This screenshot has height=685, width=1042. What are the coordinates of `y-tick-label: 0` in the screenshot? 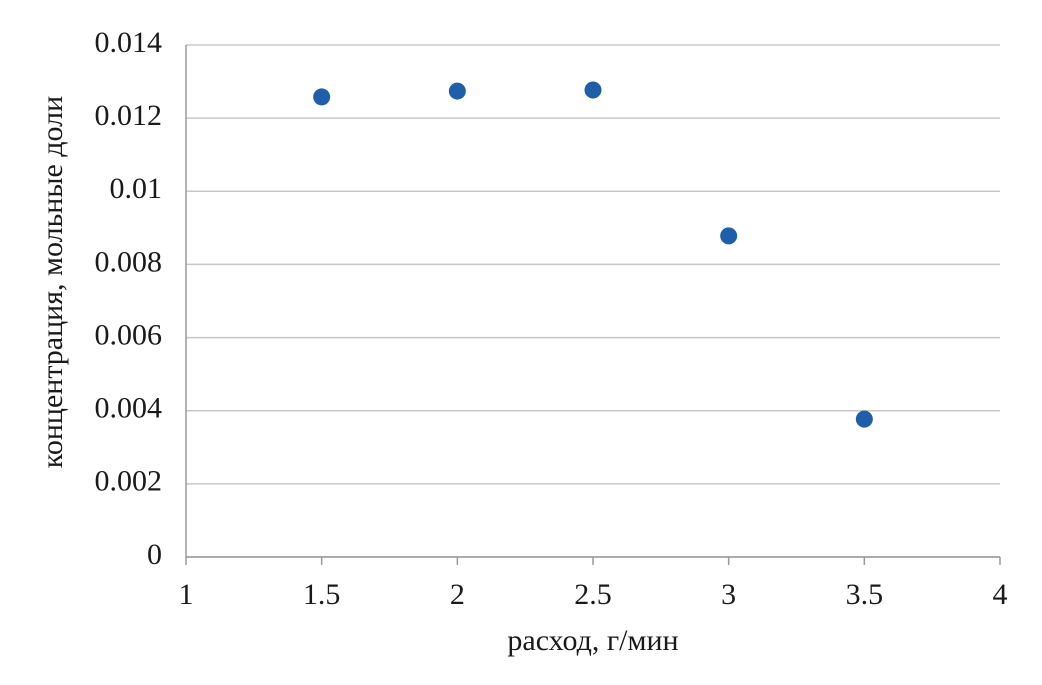 It's located at (154, 554).